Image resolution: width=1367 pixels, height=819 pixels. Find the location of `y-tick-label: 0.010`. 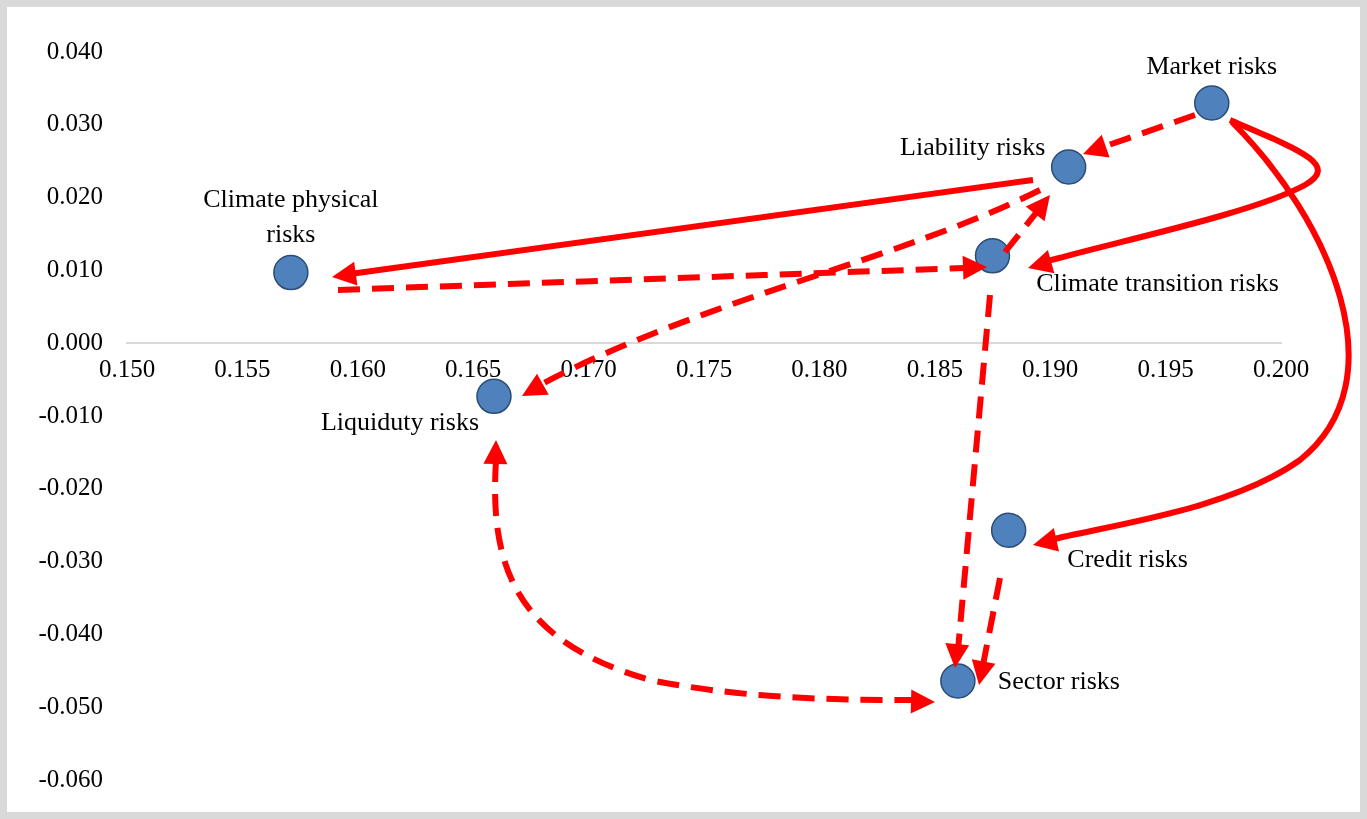

y-tick-label: 0.010 is located at coordinates (74, 268).